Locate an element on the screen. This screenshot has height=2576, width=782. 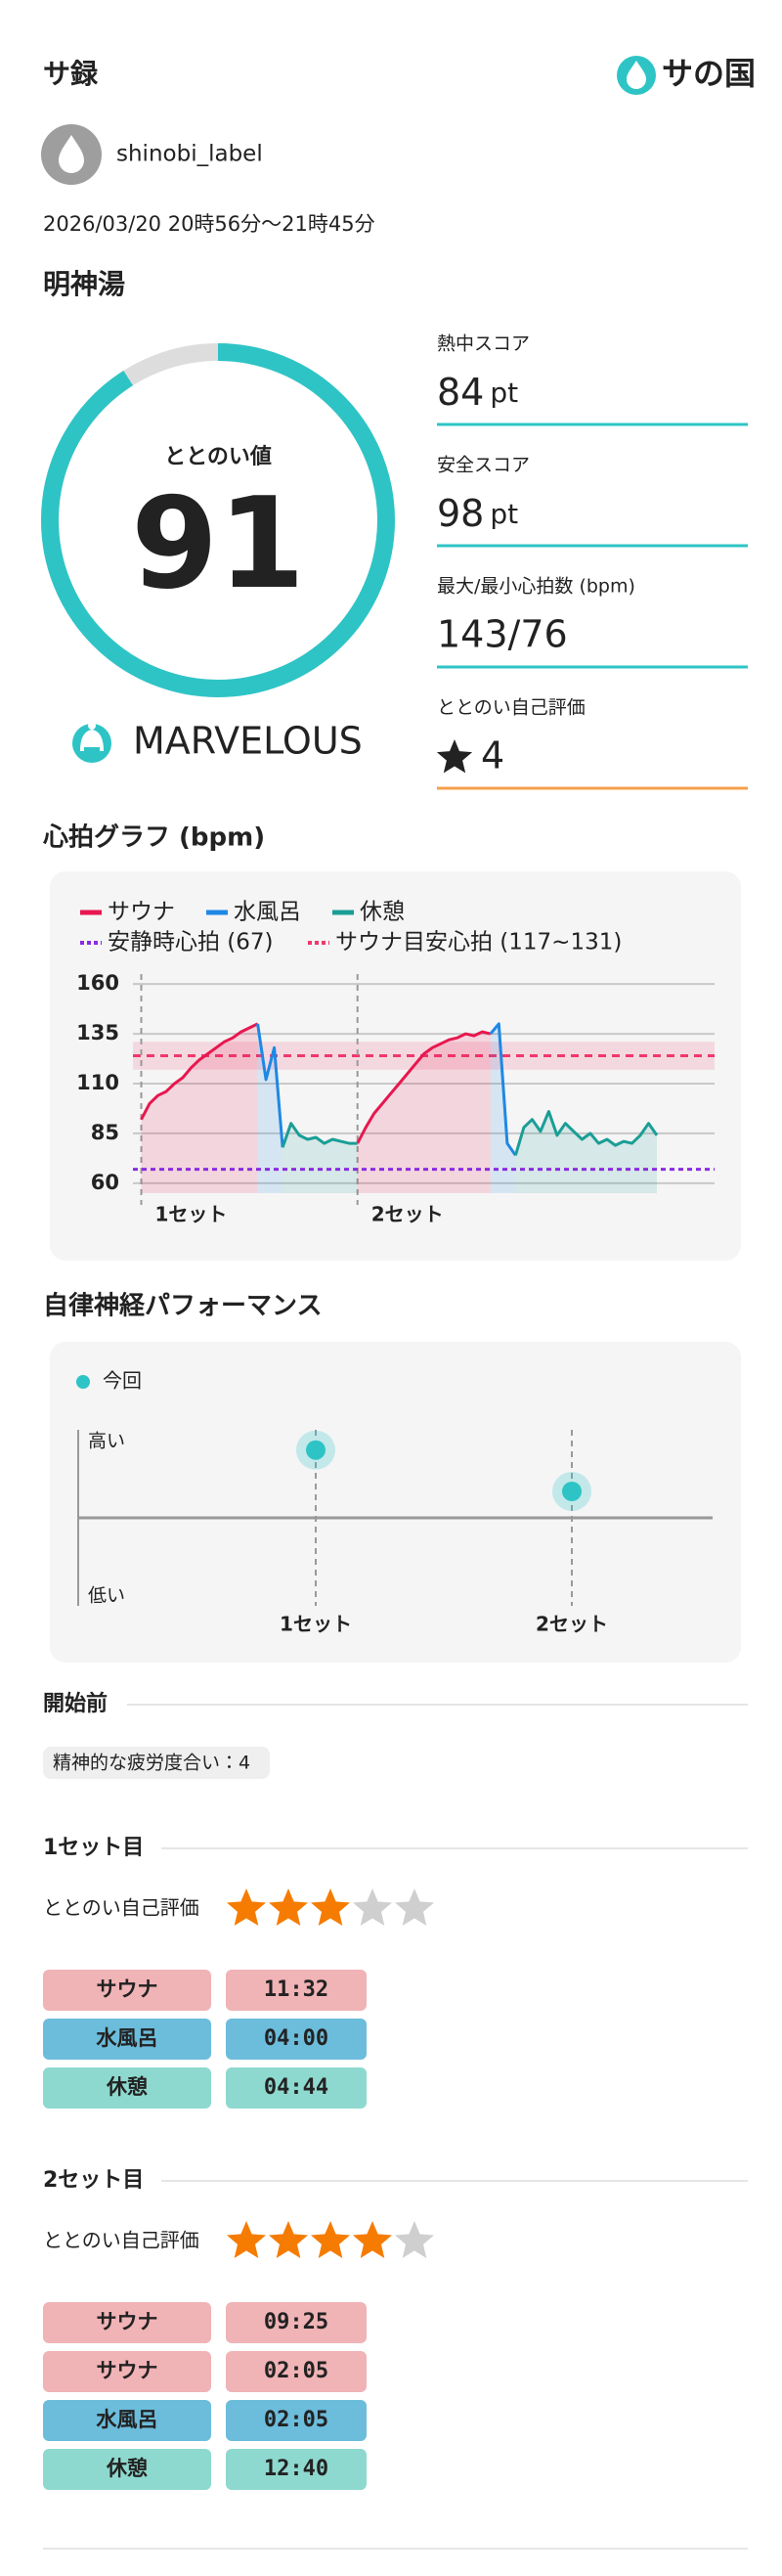
score-number: 98 is located at coordinates (461, 514).